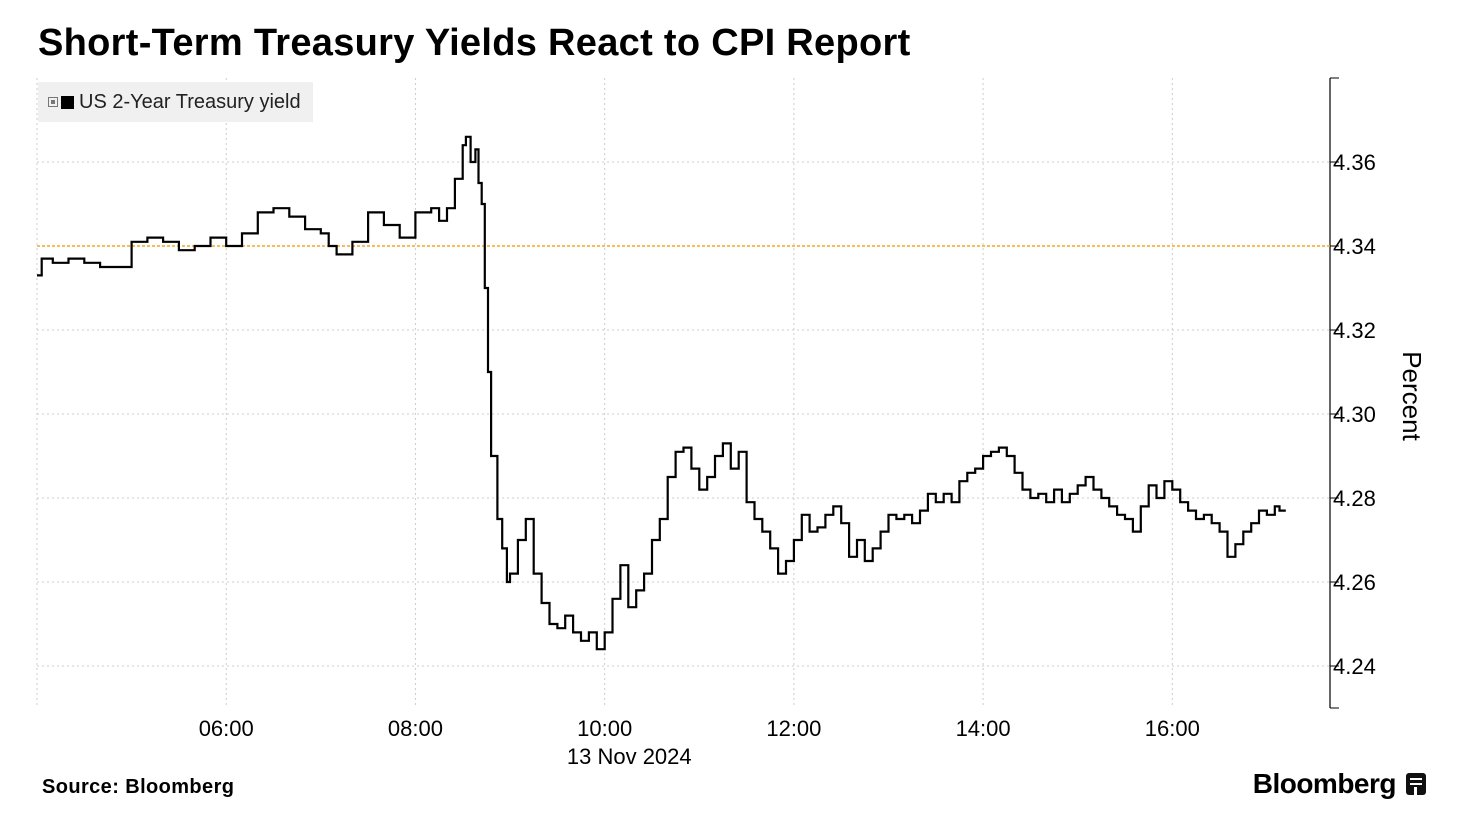 This screenshot has height=840, width=1458. Describe the element at coordinates (1354, 162) in the screenshot. I see `y-tick-label: 4.36` at that location.